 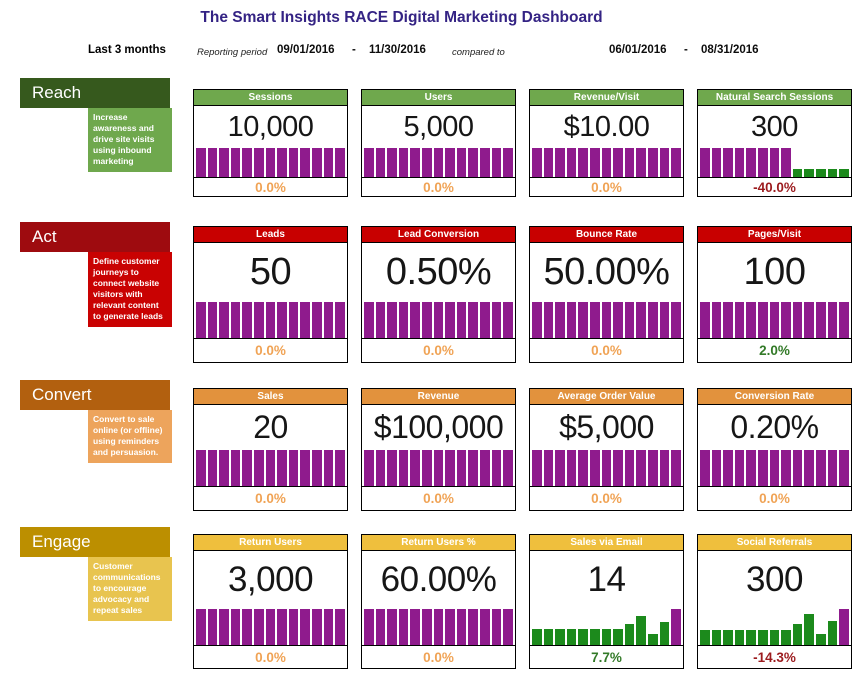 What do you see at coordinates (438, 427) in the screenshot?
I see `kpi-value: $100,000` at bounding box center [438, 427].